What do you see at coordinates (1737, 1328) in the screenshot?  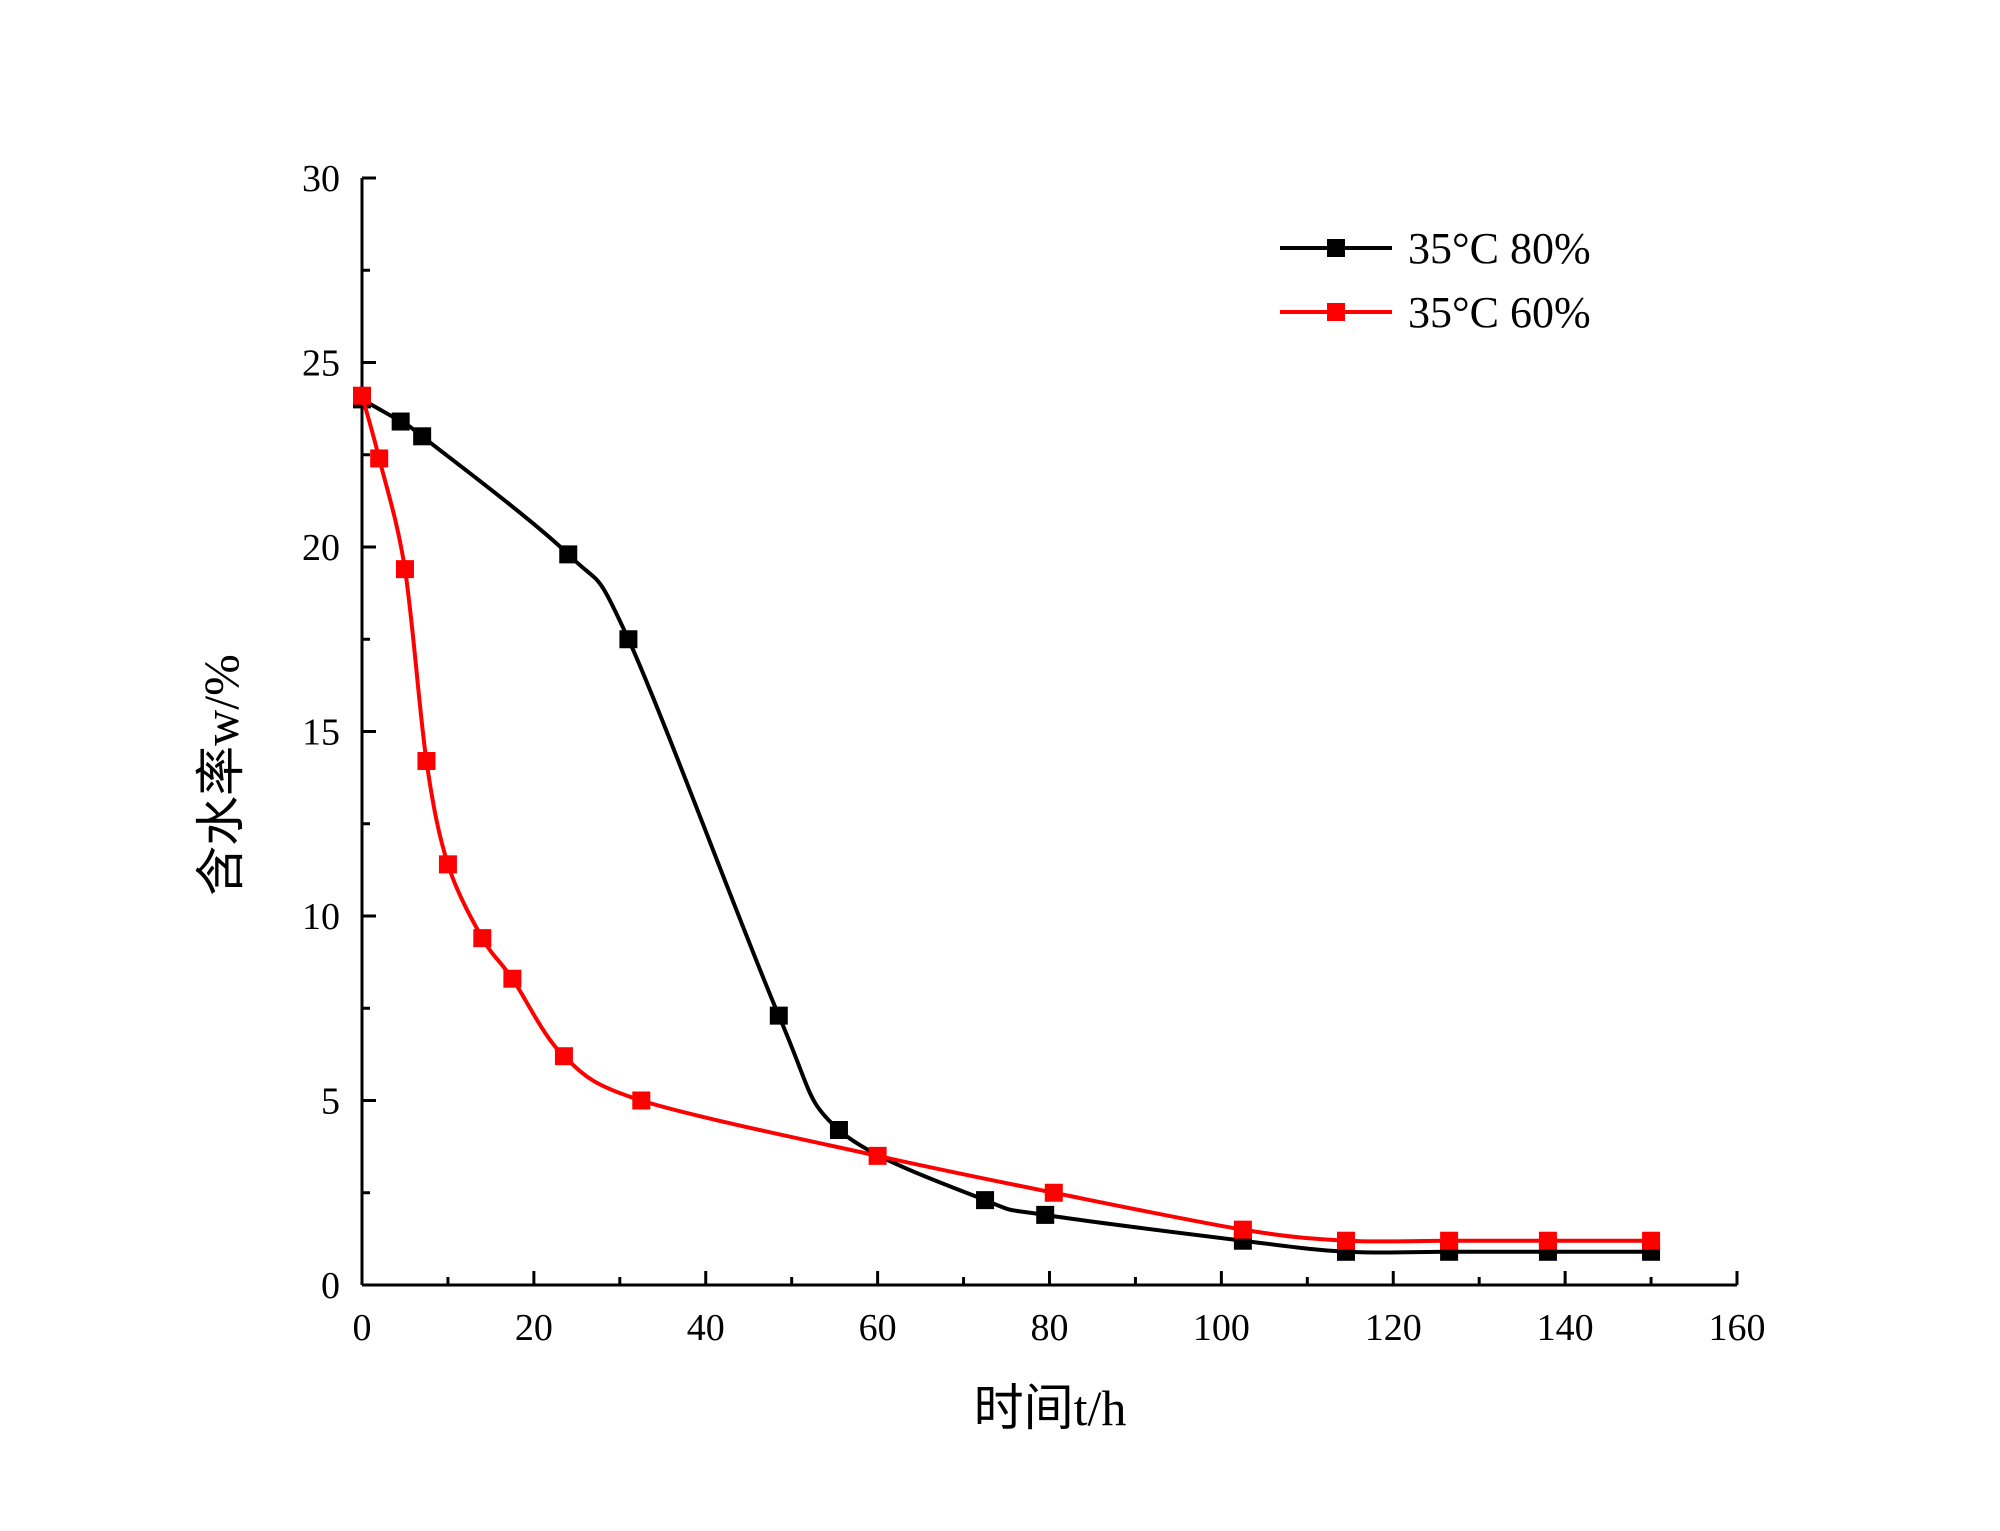 I see `x-tick-label: 160` at bounding box center [1737, 1328].